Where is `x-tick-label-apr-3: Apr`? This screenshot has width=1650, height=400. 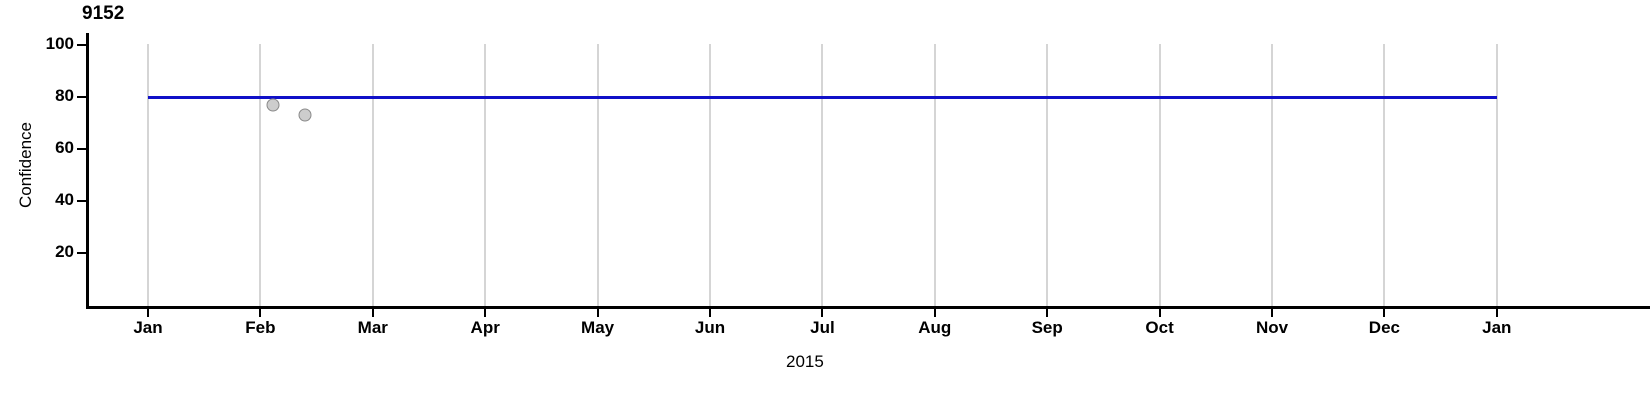
x-tick-label-apr-3: Apr is located at coordinates (485, 327).